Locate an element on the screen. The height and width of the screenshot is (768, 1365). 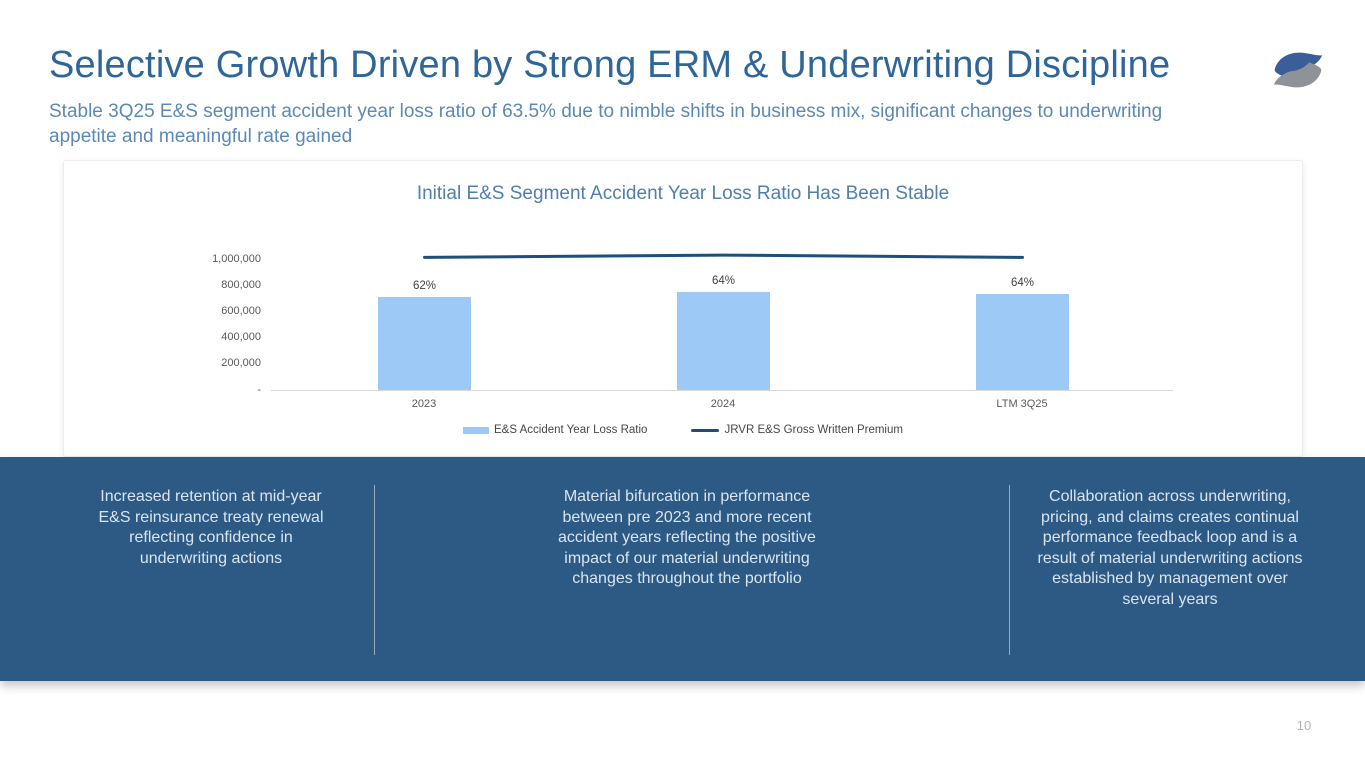
bar-value-label: 62% is located at coordinates (424, 285).